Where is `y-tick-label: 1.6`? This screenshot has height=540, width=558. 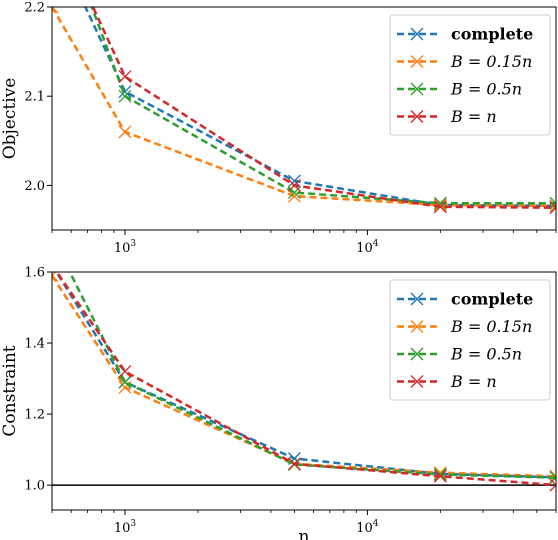 y-tick-label: 1.6 is located at coordinates (34, 273).